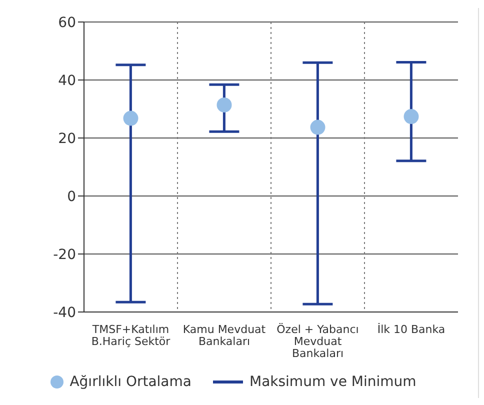 The image size is (484, 405). I want to click on legend-label: Ağırlıklı Ortalama, so click(131, 382).